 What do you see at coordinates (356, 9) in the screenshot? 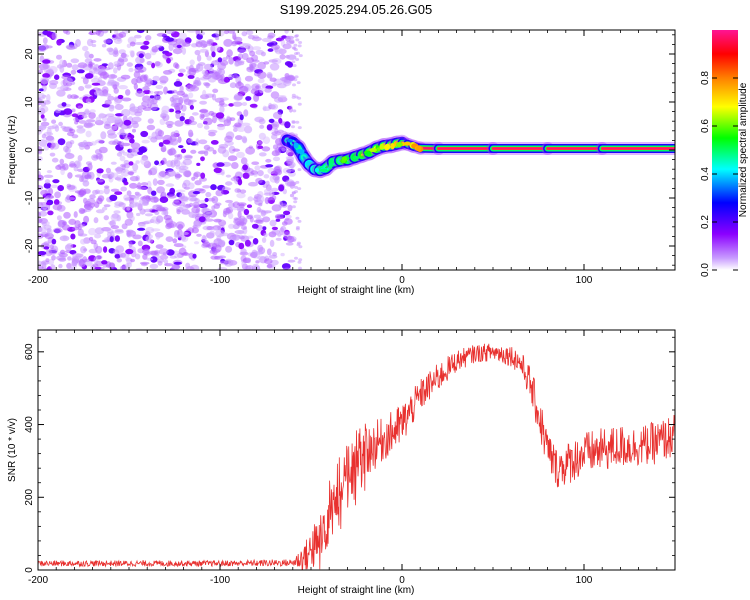
I see `figure-title: S199.2025.294.05.26.G05` at bounding box center [356, 9].